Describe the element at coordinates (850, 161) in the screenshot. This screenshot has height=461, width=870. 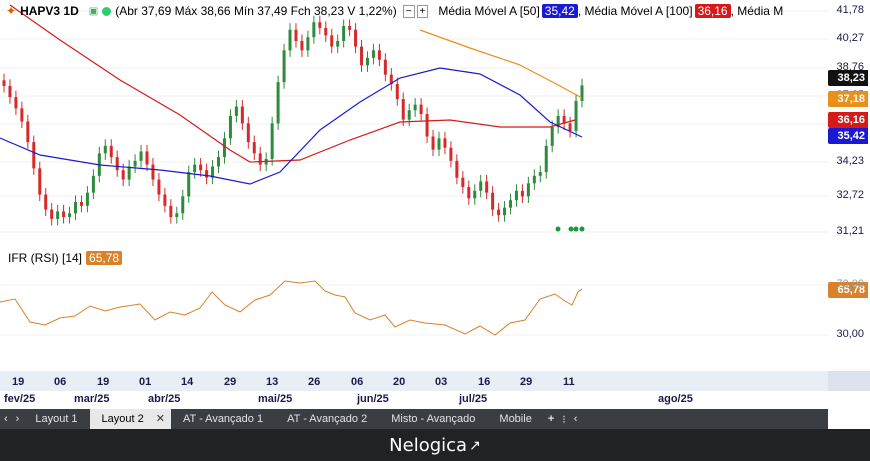
I see `price-tick-label: 34,23` at that location.